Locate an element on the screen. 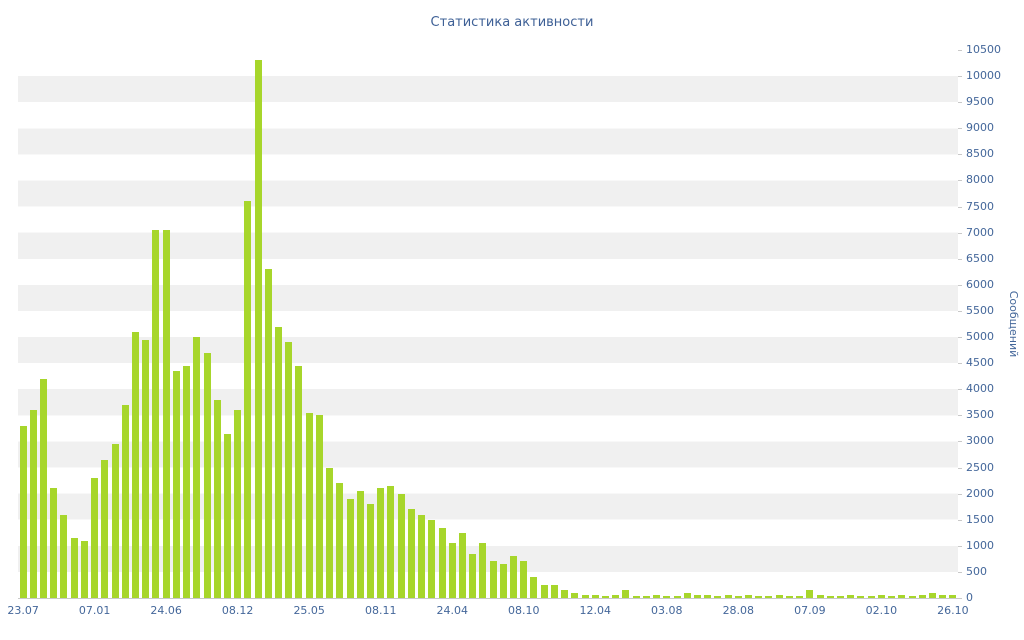 The height and width of the screenshot is (640, 1024). y-tick-label: 8000 is located at coordinates (980, 180).